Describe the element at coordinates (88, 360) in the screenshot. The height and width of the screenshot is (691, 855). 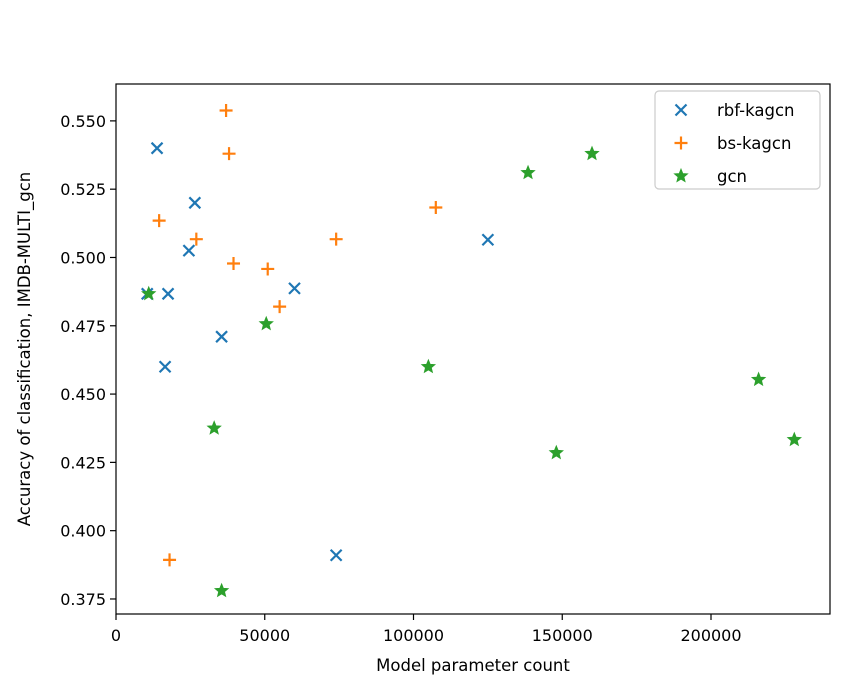
I see `y-axis: 0.375 0.400 0.425 0.450 0.475 0.500 0.525 0.550` at that location.